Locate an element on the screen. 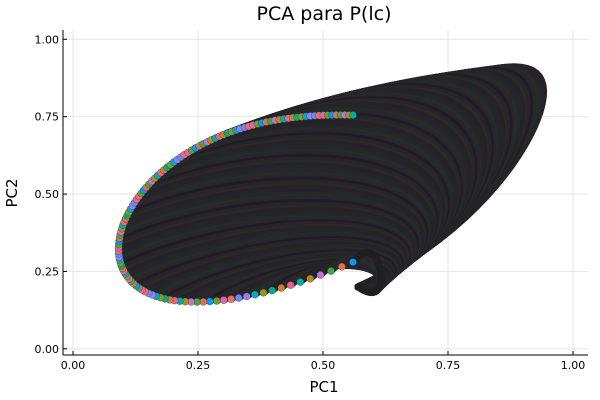  x-tick-label: 0.00 is located at coordinates (73, 365).